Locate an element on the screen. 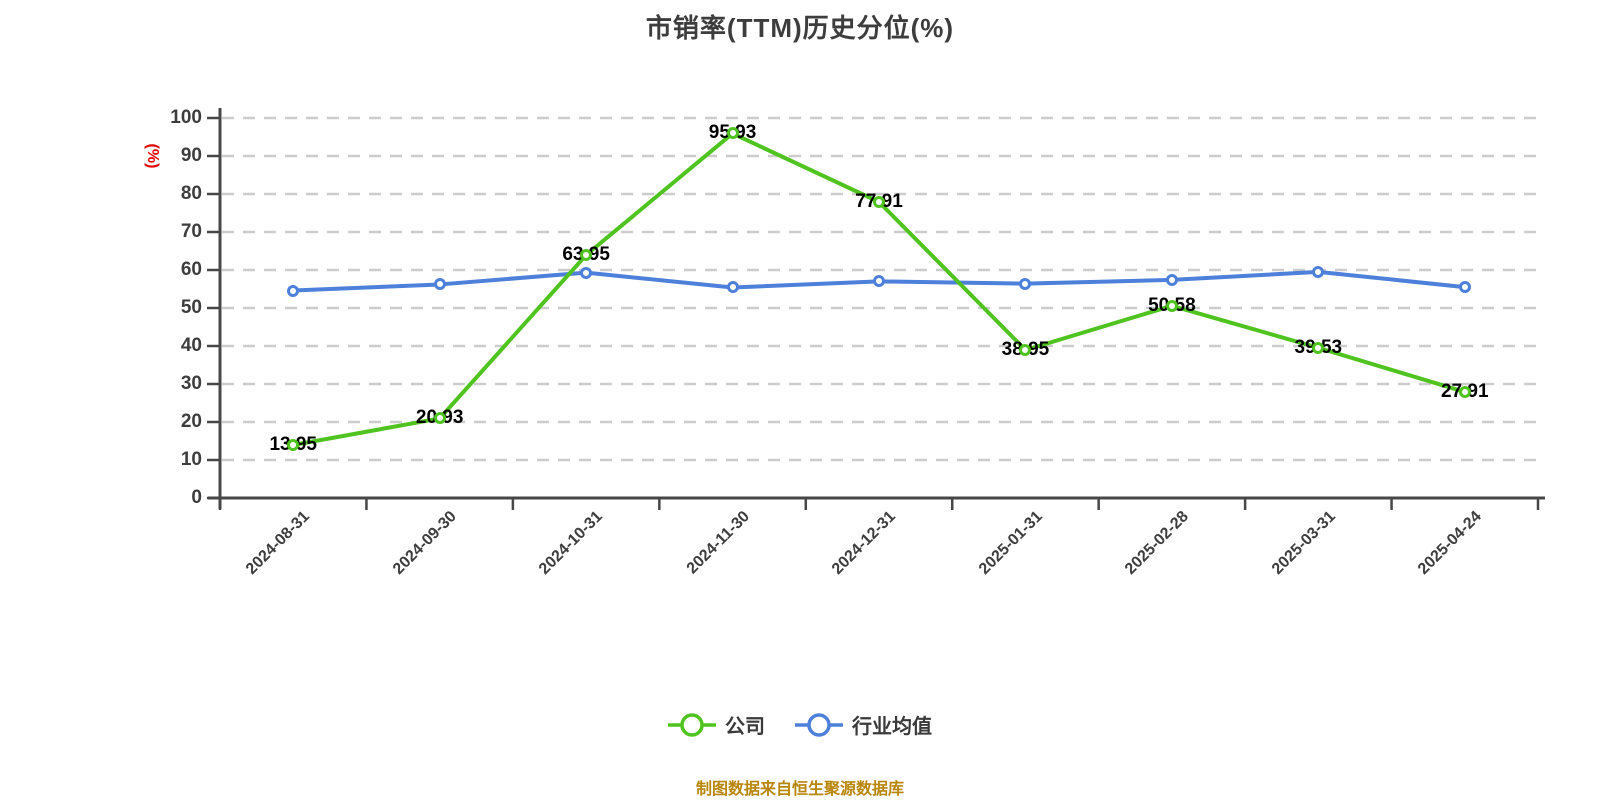  y-tick-label: 80 is located at coordinates (191, 193).